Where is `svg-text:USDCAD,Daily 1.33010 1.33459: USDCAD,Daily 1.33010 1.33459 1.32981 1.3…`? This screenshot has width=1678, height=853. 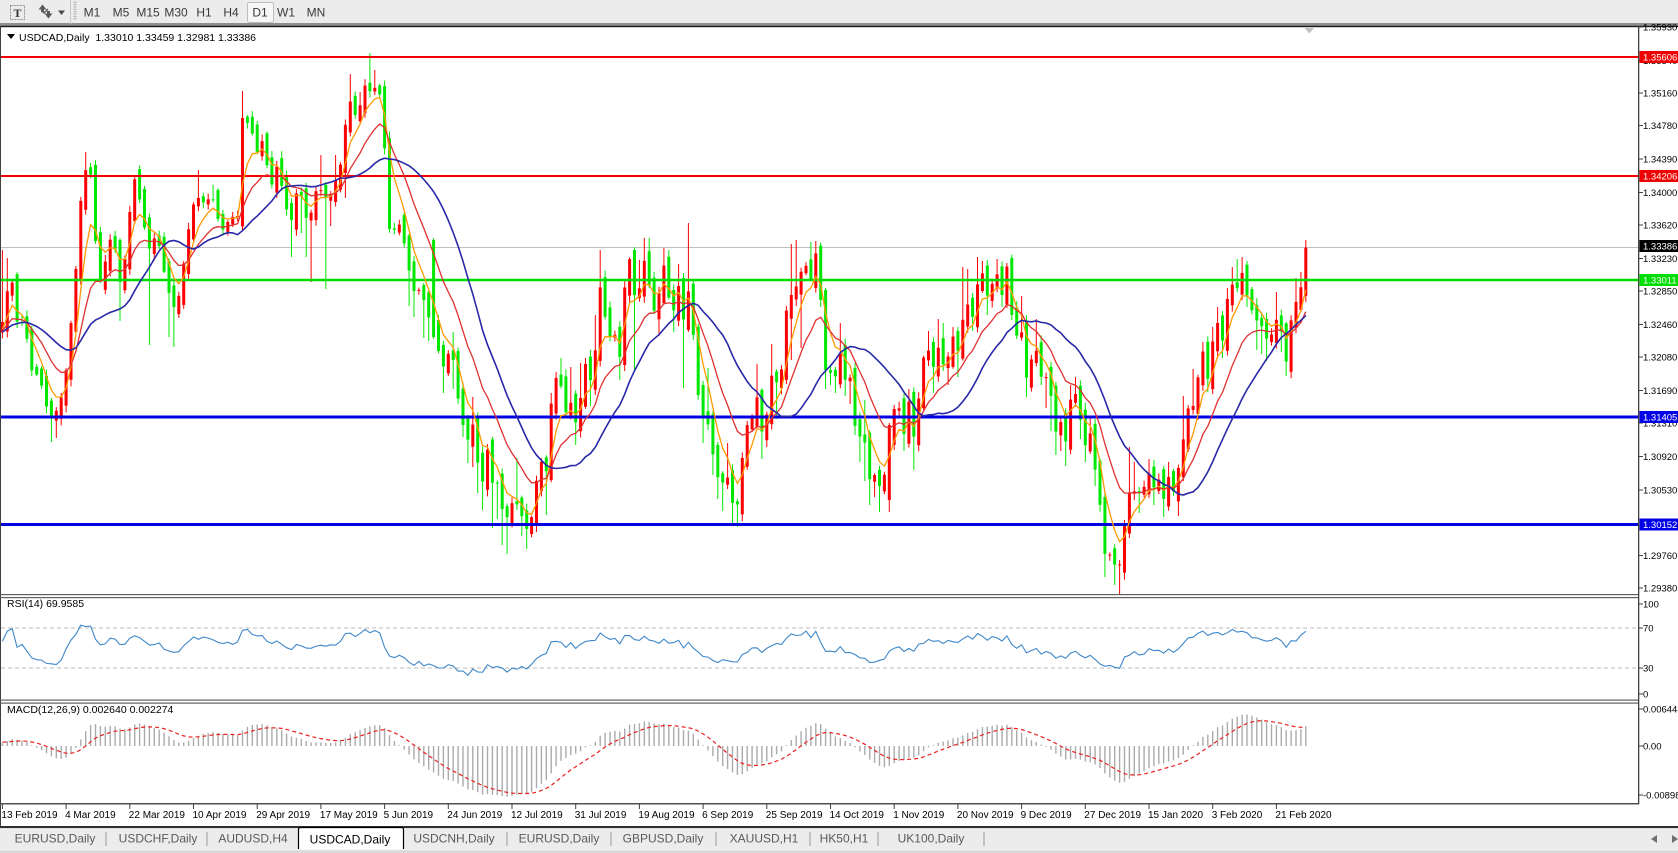
svg-text:USDCAD,Daily 1.33010 1.33459: USDCAD,Daily 1.33010 1.33459 1.32981 1.3… is located at coordinates (137, 38).